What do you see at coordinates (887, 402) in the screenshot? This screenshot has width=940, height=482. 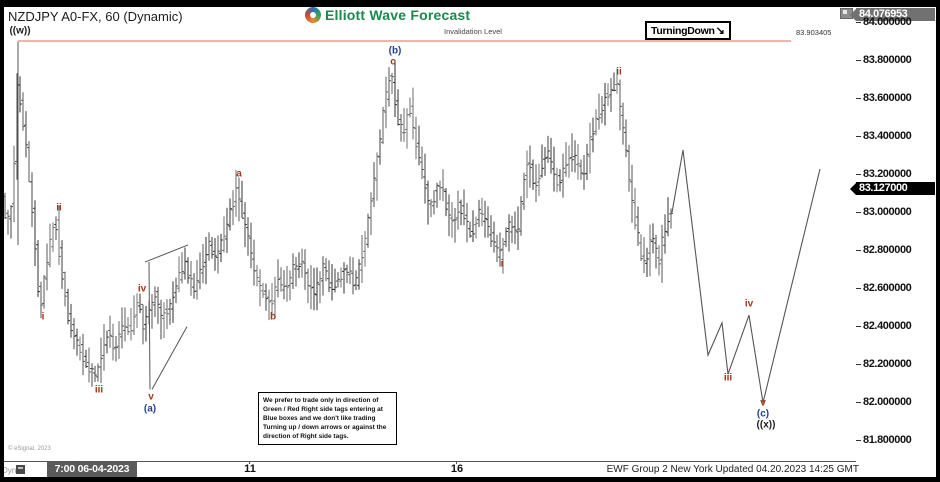 I see `y-axis-label: 82.000000` at bounding box center [887, 402].